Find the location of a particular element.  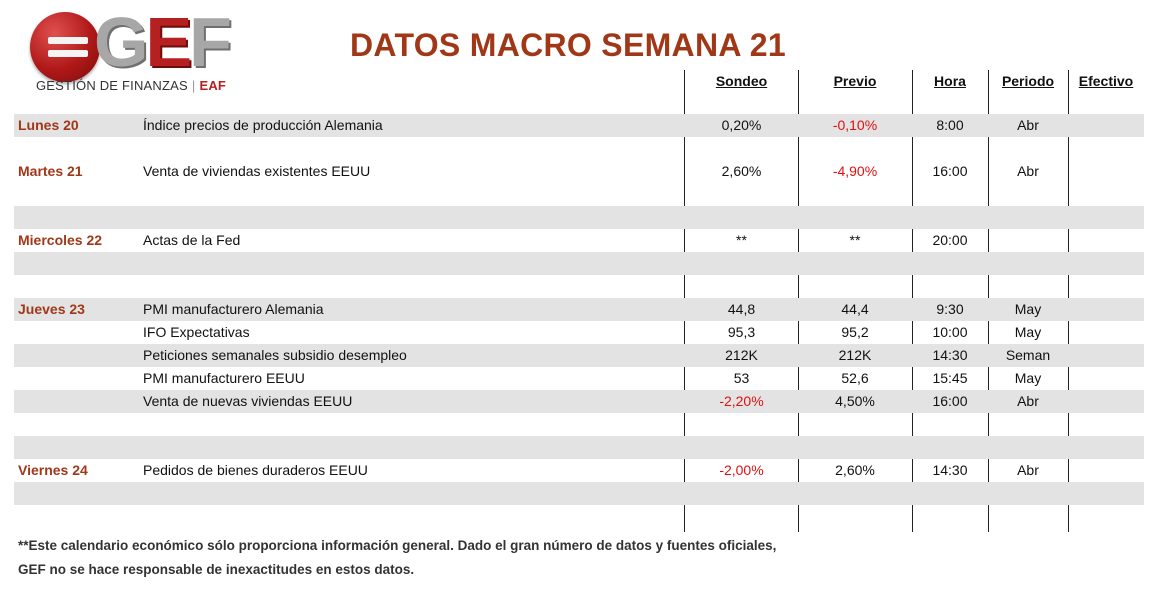

logo-mark: GEF is located at coordinates (163, 42).